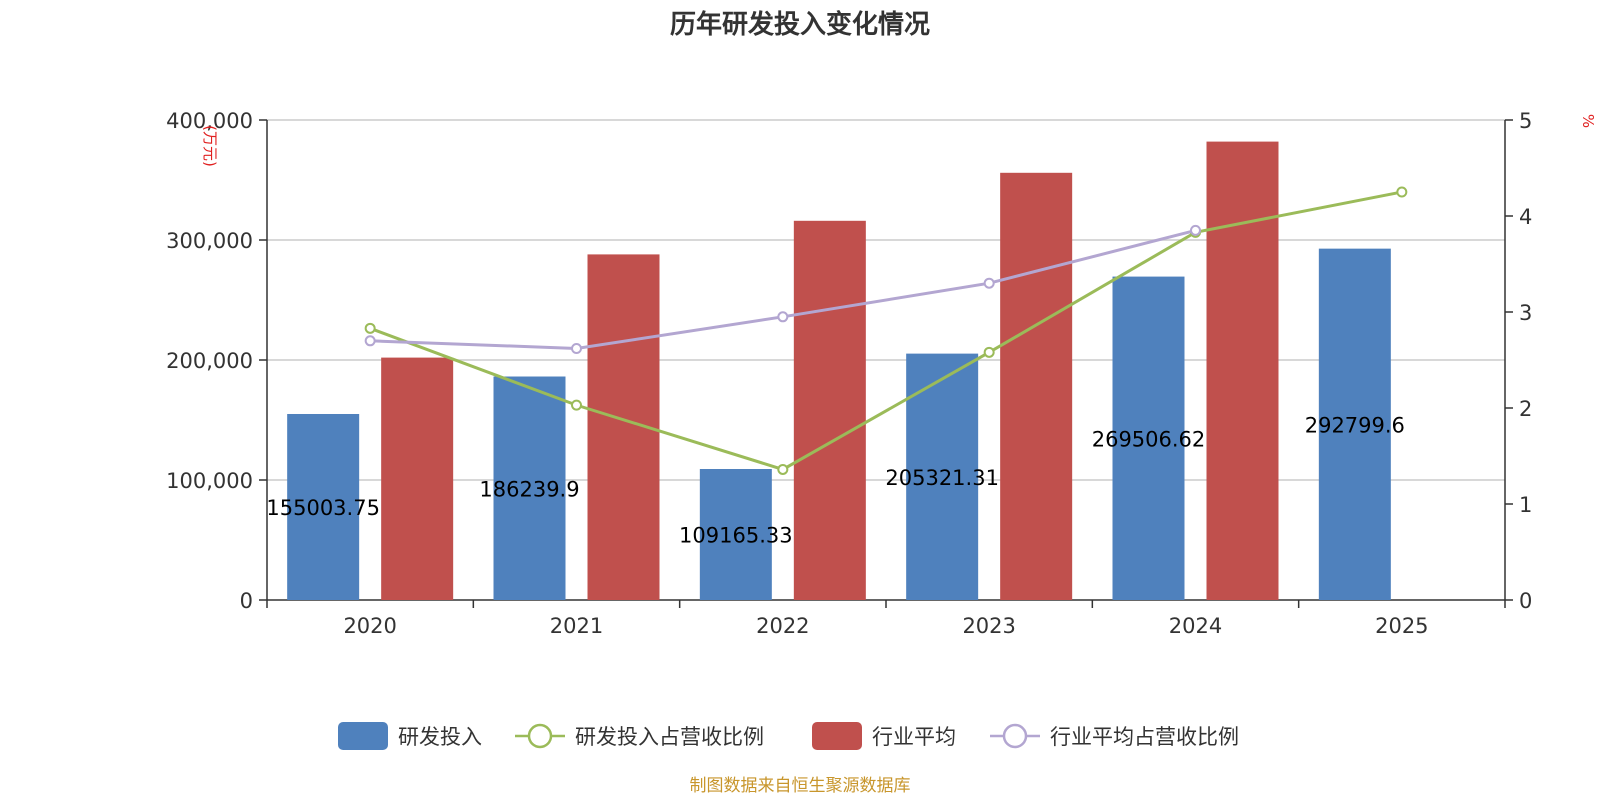 This screenshot has width=1600, height=800. Describe the element at coordinates (988, 626) in the screenshot. I see `x-tick-label: 2023` at that location.